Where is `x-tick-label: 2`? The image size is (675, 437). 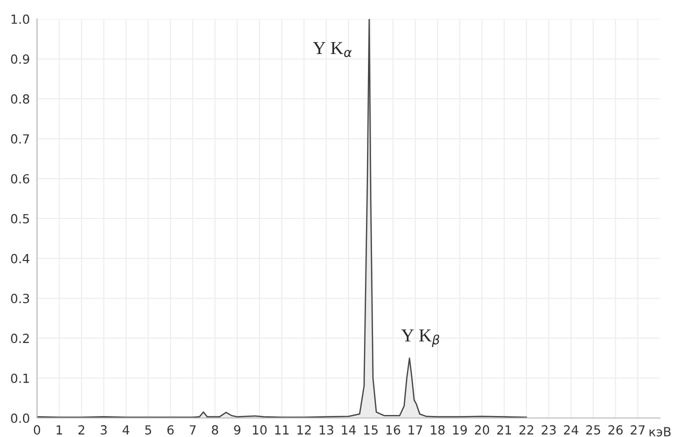 x-tick-label: 2 is located at coordinates (81, 429).